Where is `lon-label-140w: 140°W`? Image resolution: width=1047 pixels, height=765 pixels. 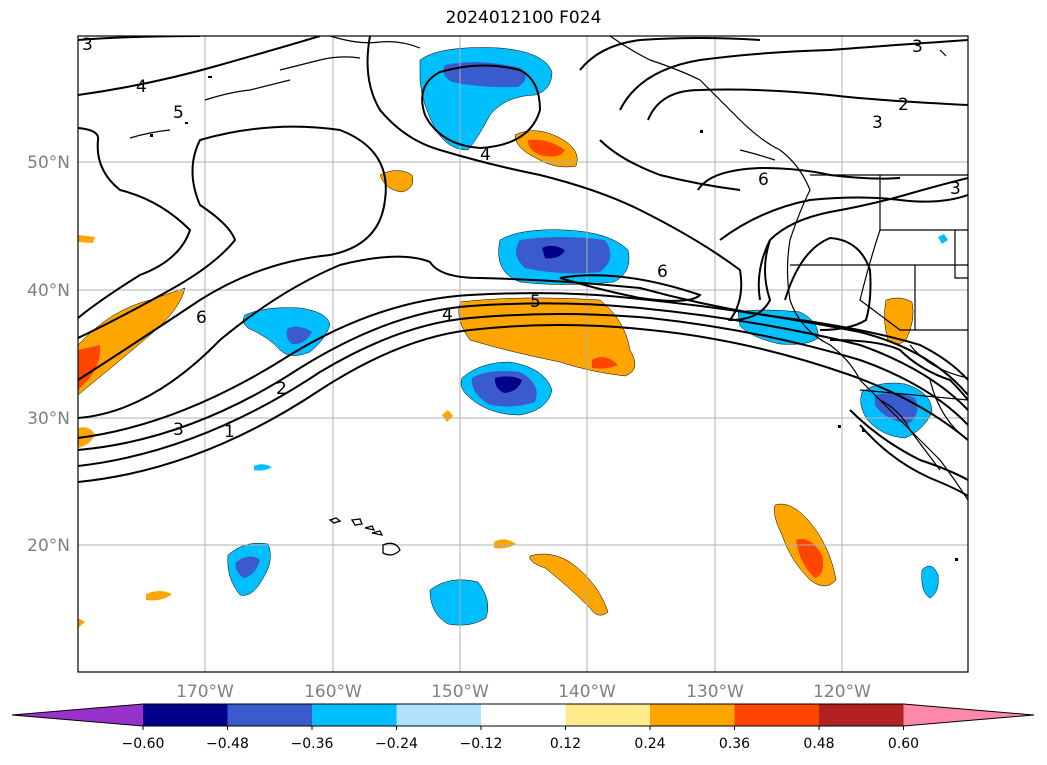 lon-label-140w: 140°W is located at coordinates (587, 692).